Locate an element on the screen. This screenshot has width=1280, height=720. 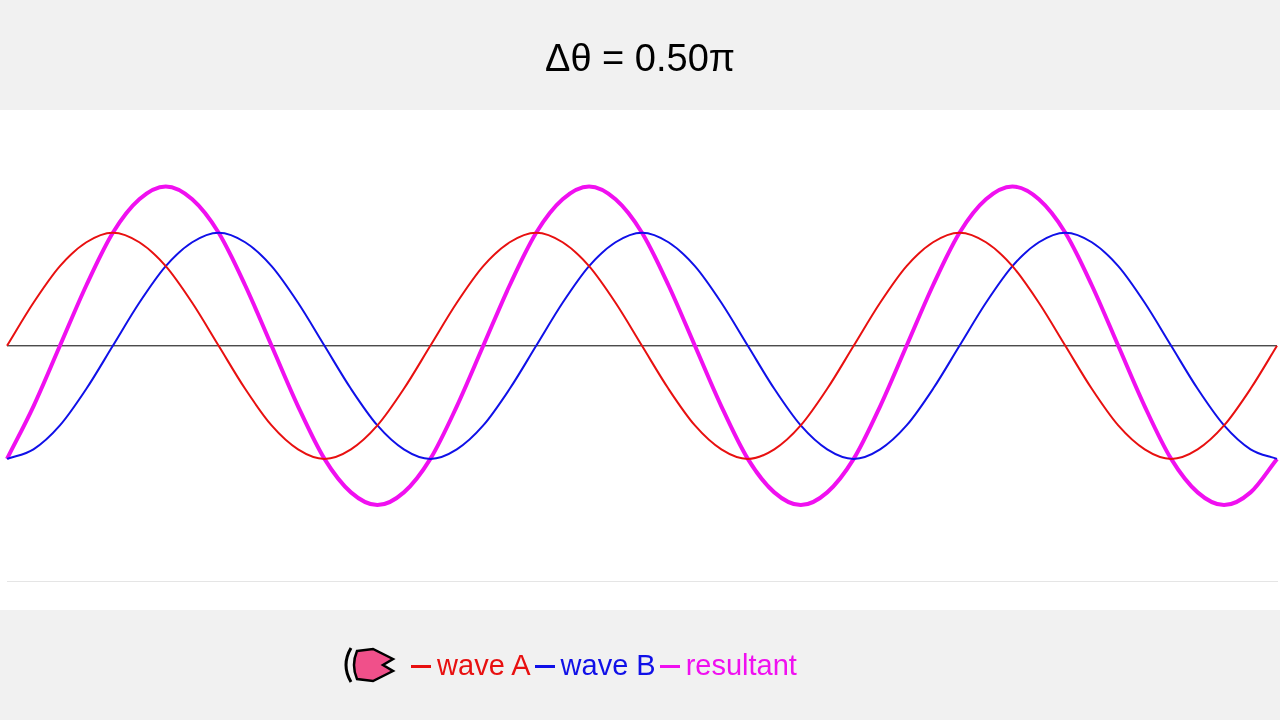
chart-title: Δθ = 0.50π is located at coordinates (640, 58).